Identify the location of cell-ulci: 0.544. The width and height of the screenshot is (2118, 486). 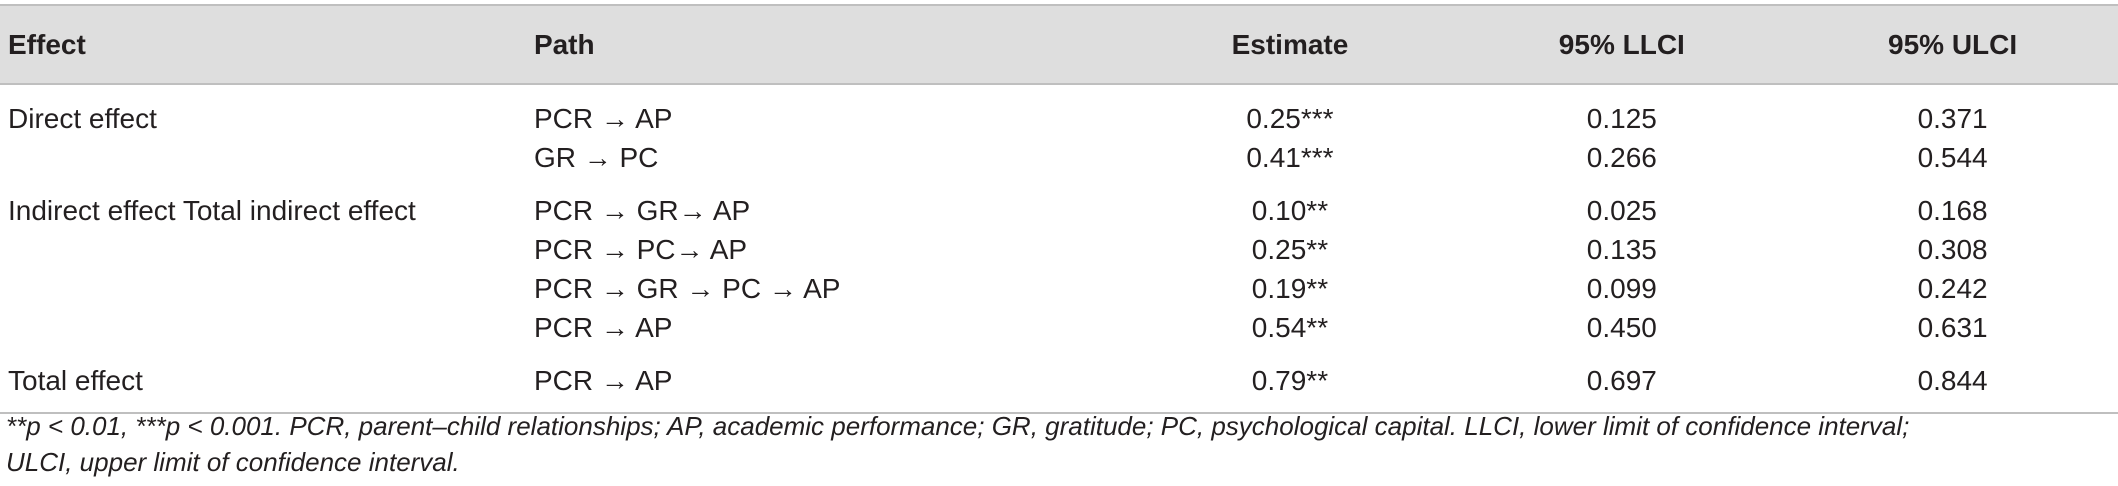
(1952, 157).